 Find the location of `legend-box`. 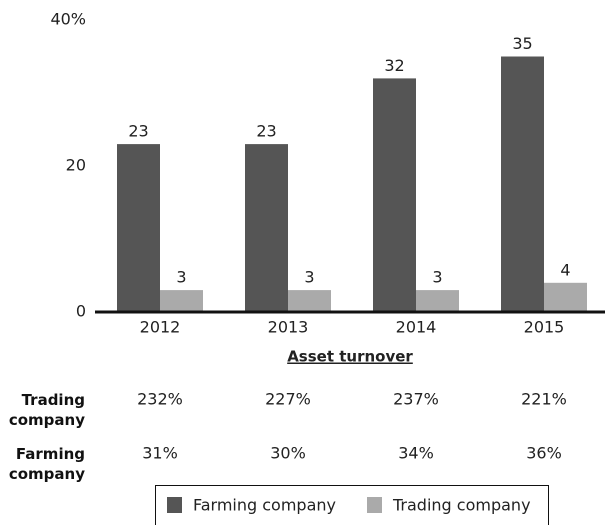

legend-box is located at coordinates (352, 505).